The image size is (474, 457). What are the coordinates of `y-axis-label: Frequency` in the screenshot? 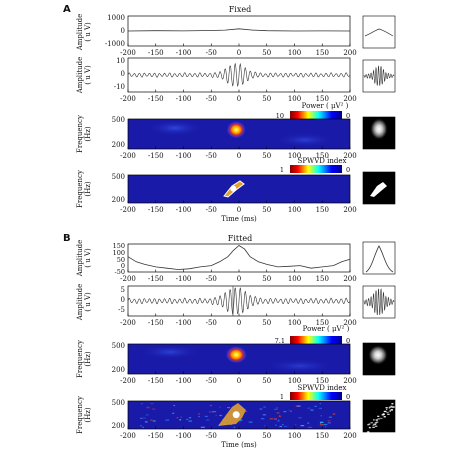 It's located at (80, 134).